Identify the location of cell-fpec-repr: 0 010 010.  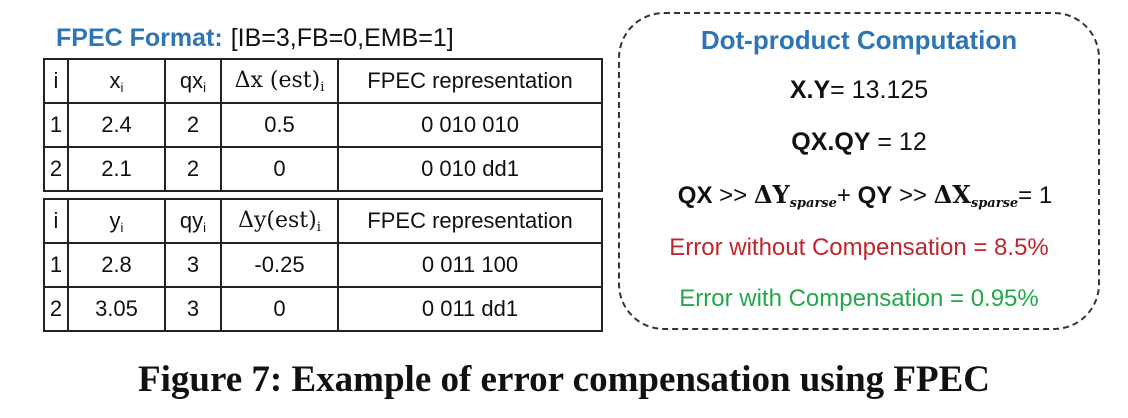
(470, 125).